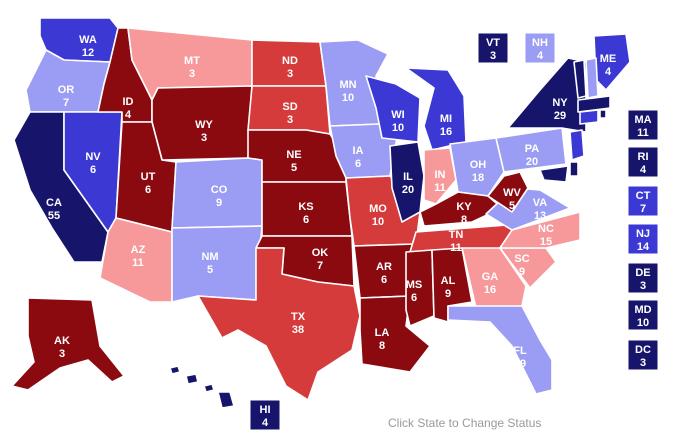 This screenshot has height=440, width=677. Describe the element at coordinates (531, 150) in the screenshot. I see `state-pa` at that location.